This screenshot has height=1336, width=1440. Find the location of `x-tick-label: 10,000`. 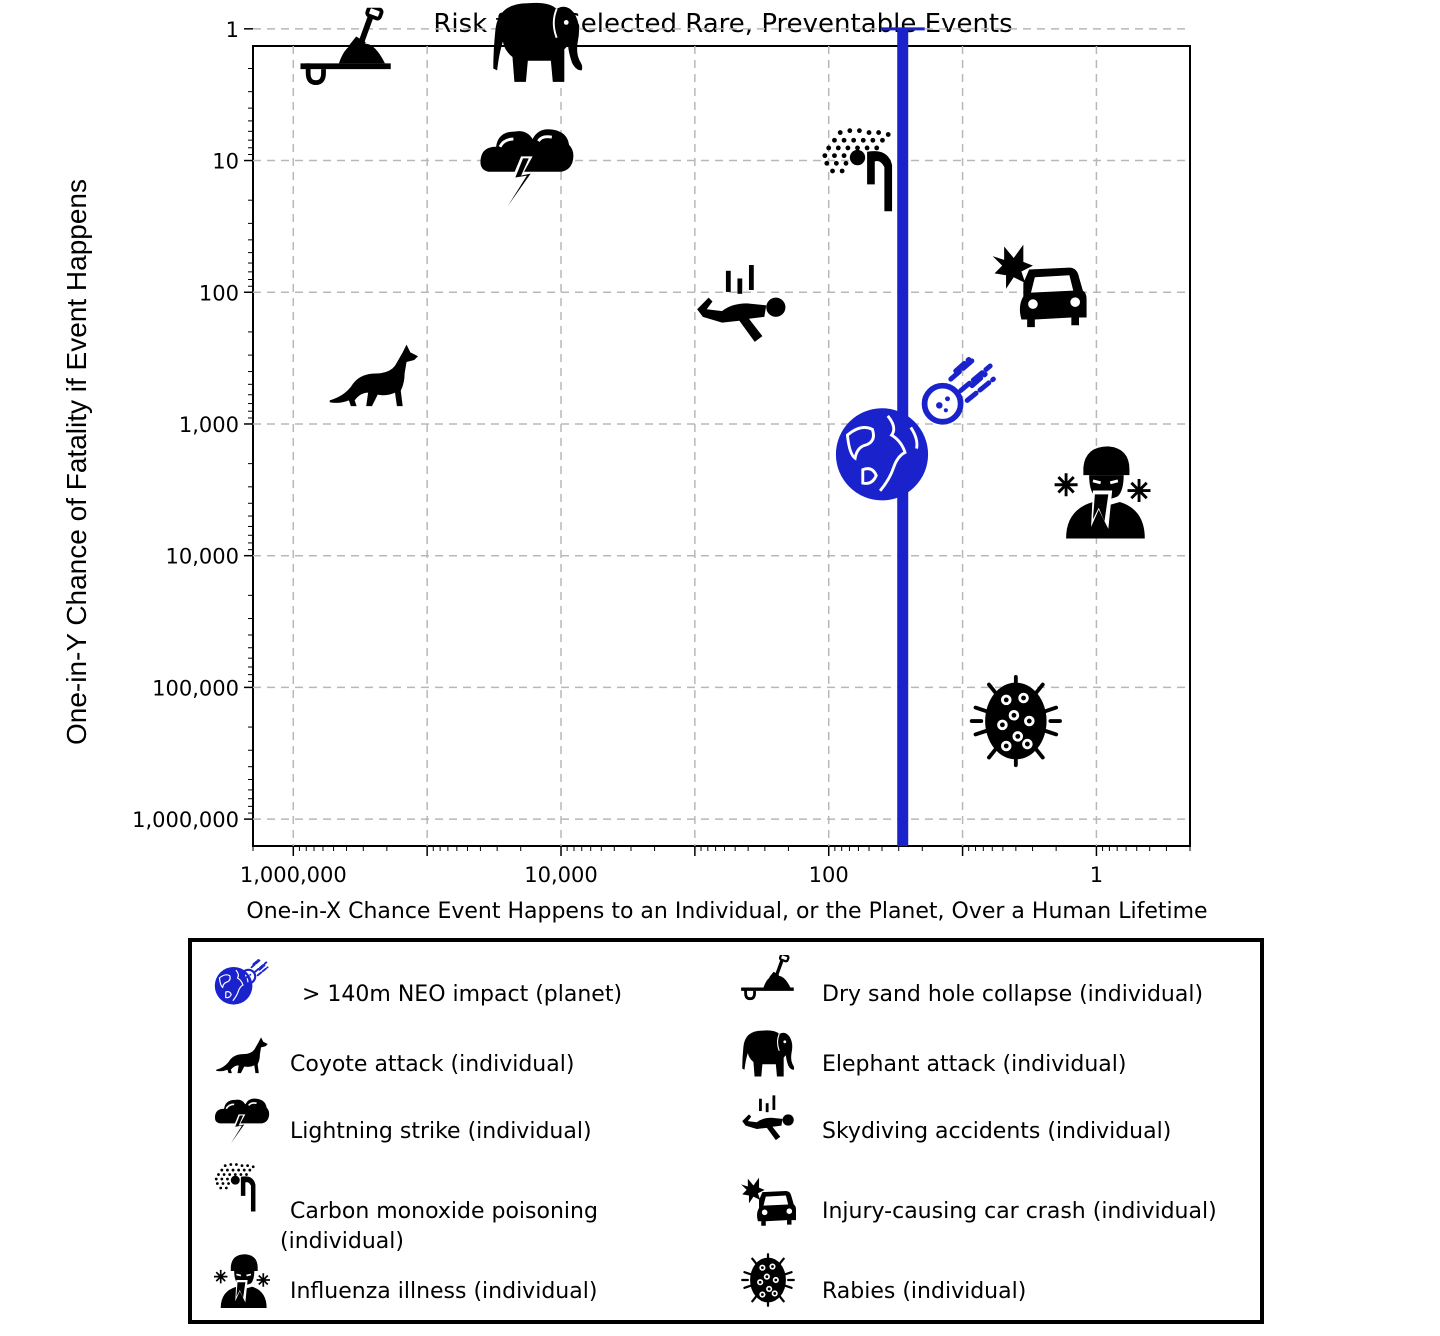

x-tick-label: 10,000 is located at coordinates (560, 875).